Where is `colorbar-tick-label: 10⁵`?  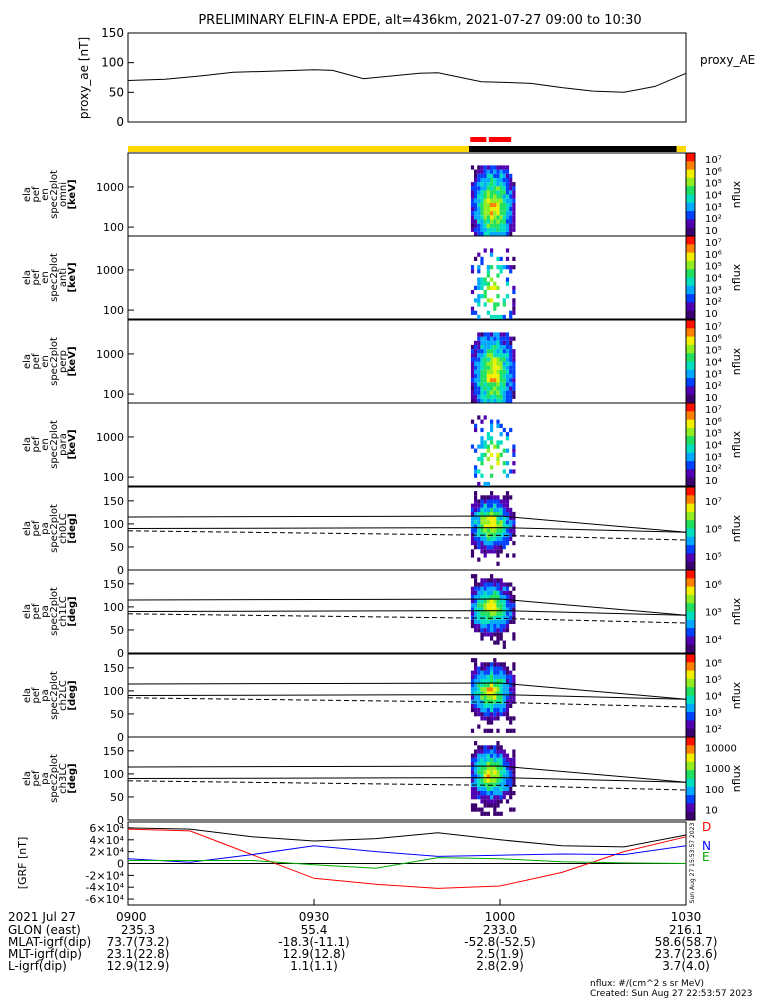 colorbar-tick-label: 10⁵ is located at coordinates (713, 351).